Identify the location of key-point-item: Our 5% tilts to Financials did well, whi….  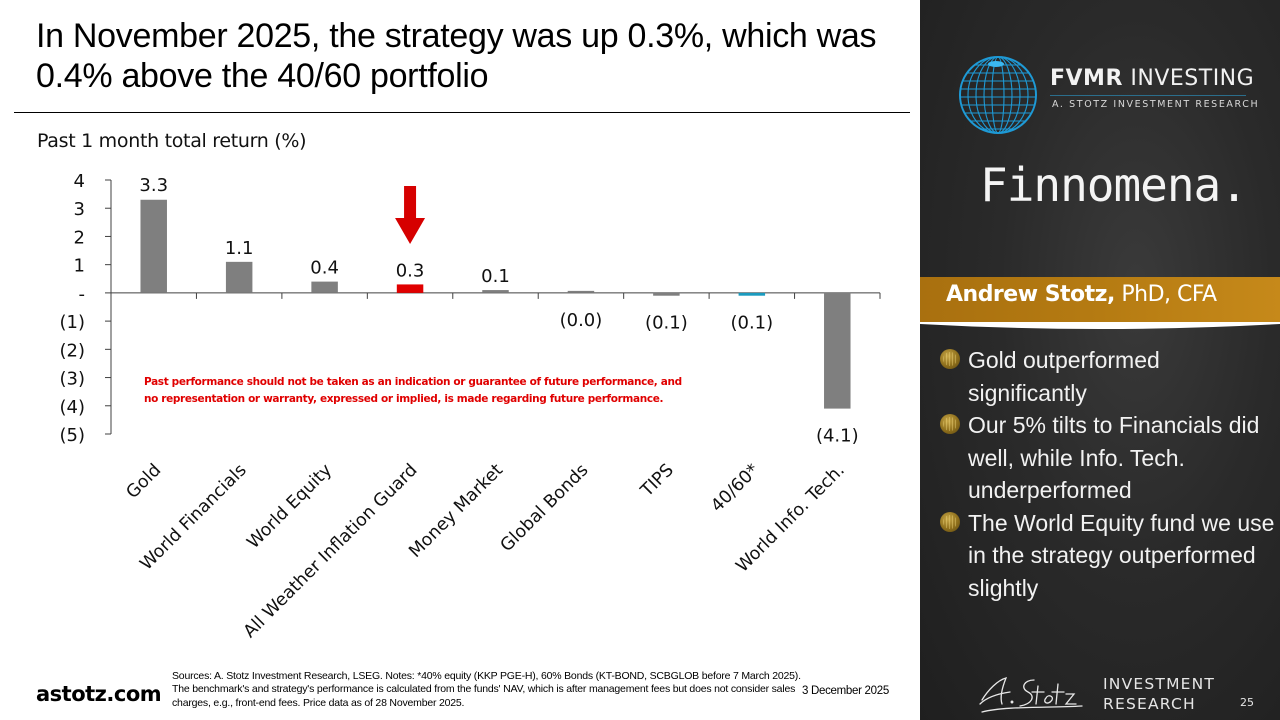
(1108, 458).